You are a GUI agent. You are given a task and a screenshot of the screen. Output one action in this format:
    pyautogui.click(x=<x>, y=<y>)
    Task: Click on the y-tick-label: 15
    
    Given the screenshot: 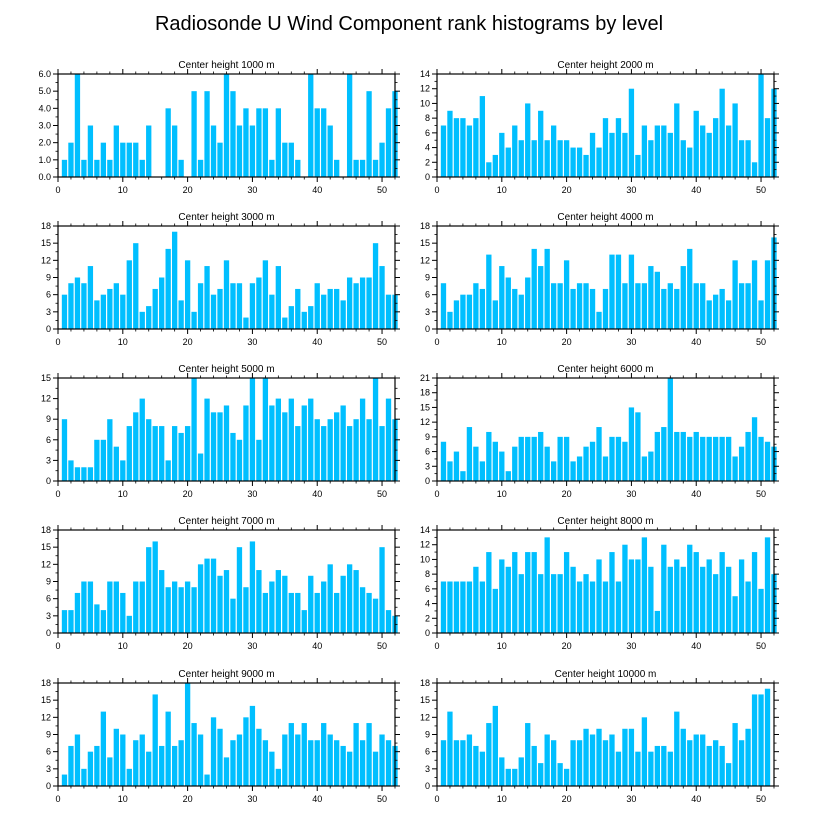 What is the action you would take?
    pyautogui.click(x=425, y=243)
    